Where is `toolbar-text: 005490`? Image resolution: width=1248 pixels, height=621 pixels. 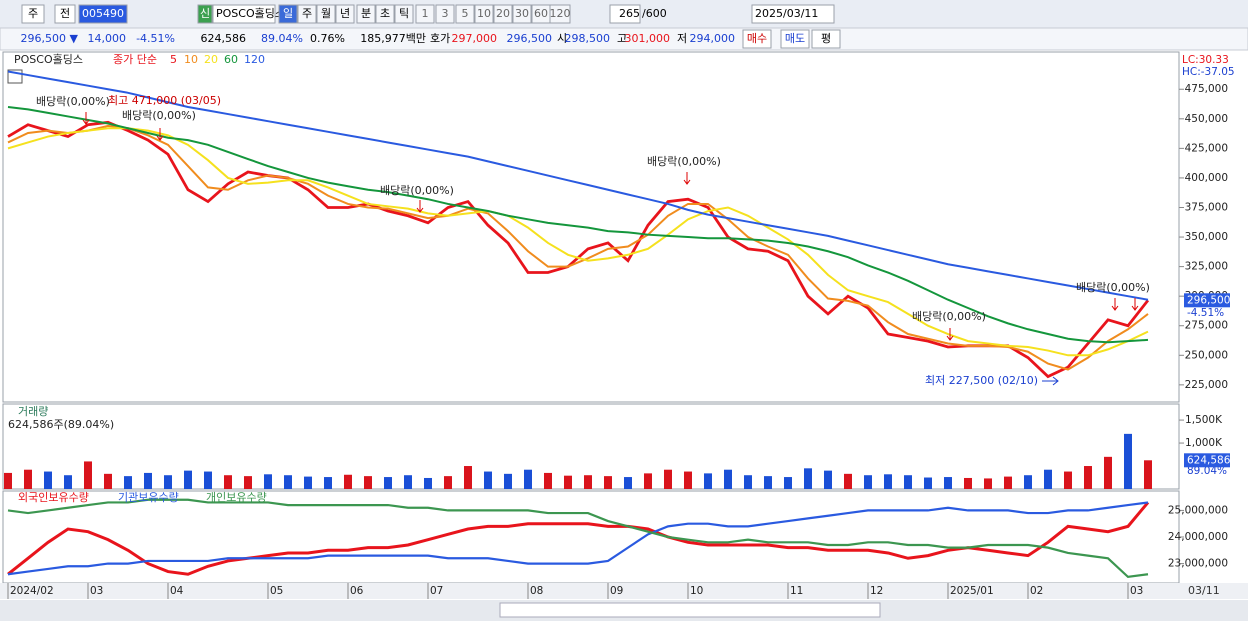 toolbar-text: 005490 is located at coordinates (103, 13).